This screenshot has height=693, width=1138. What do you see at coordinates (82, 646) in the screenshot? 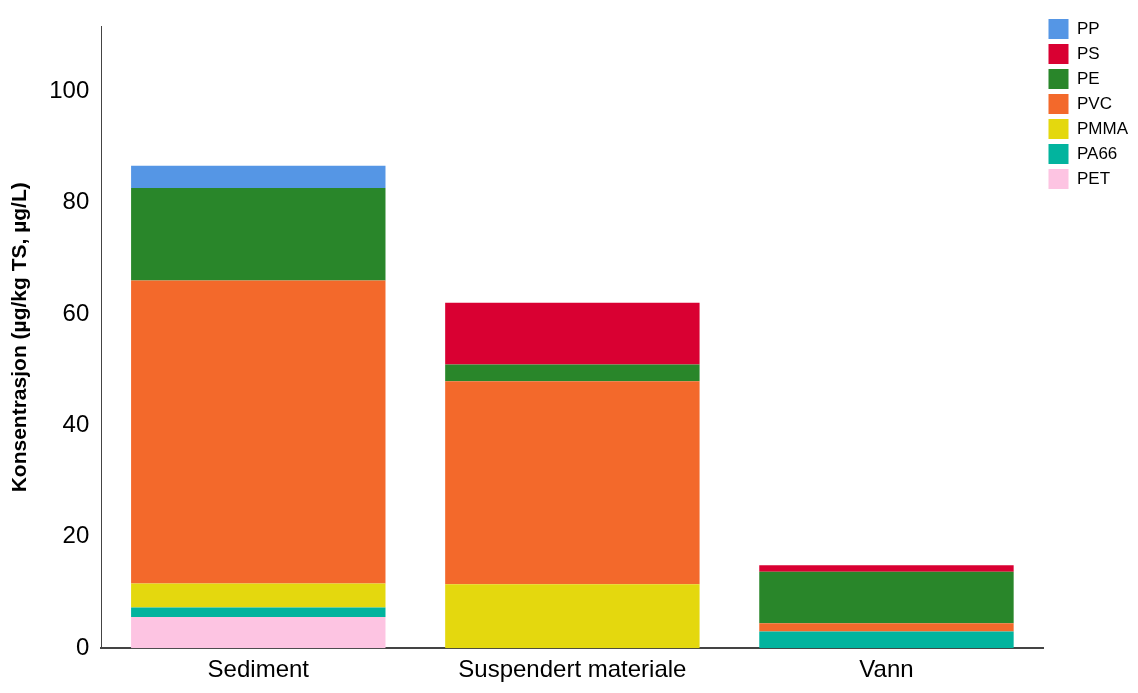
I see `y-tick-label: 0` at bounding box center [82, 646].